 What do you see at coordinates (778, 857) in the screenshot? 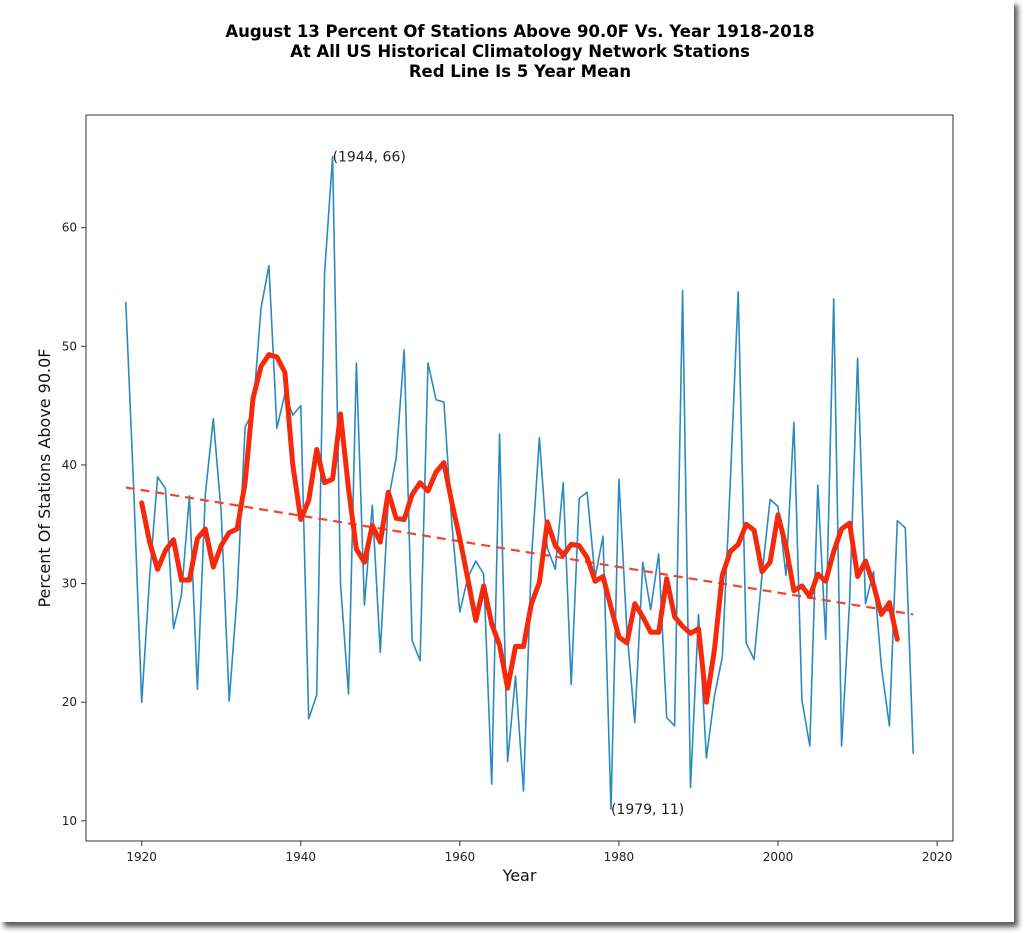
I see `x-tick-label: 2000` at bounding box center [778, 857].